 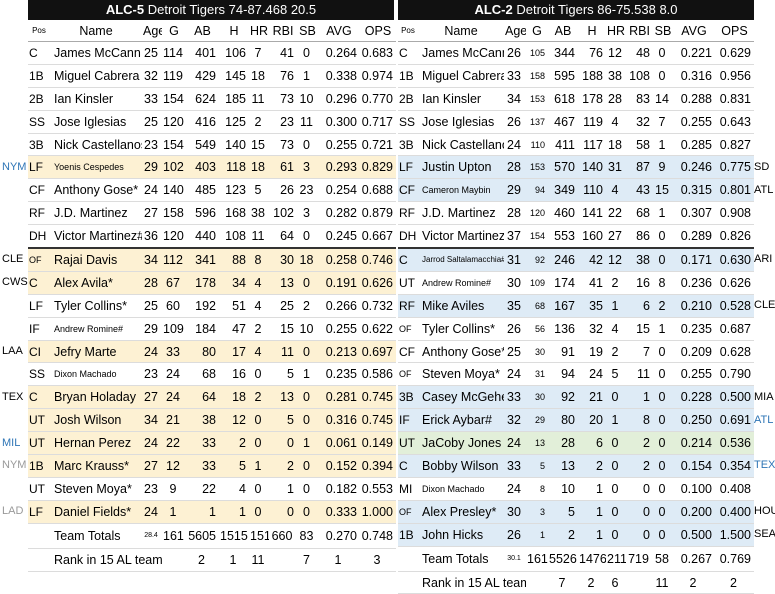 What do you see at coordinates (234, 306) in the screenshot?
I see `cell-h: 51` at bounding box center [234, 306].